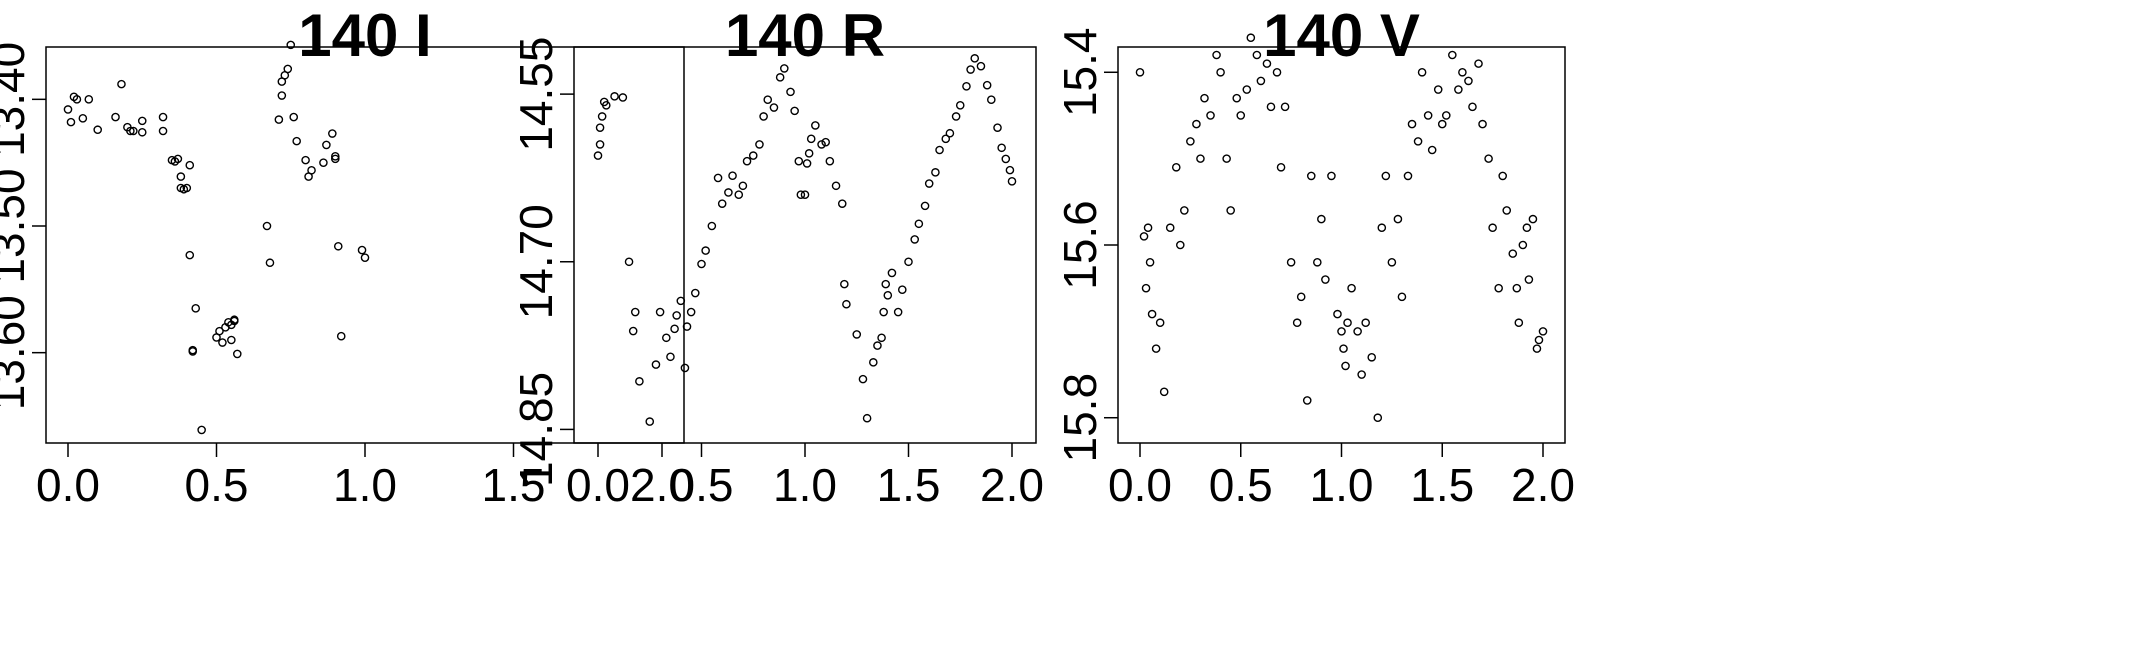 The height and width of the screenshot is (662, 2155). Describe the element at coordinates (17, 99) in the screenshot. I see `y-tick-label: 13.40` at that location.